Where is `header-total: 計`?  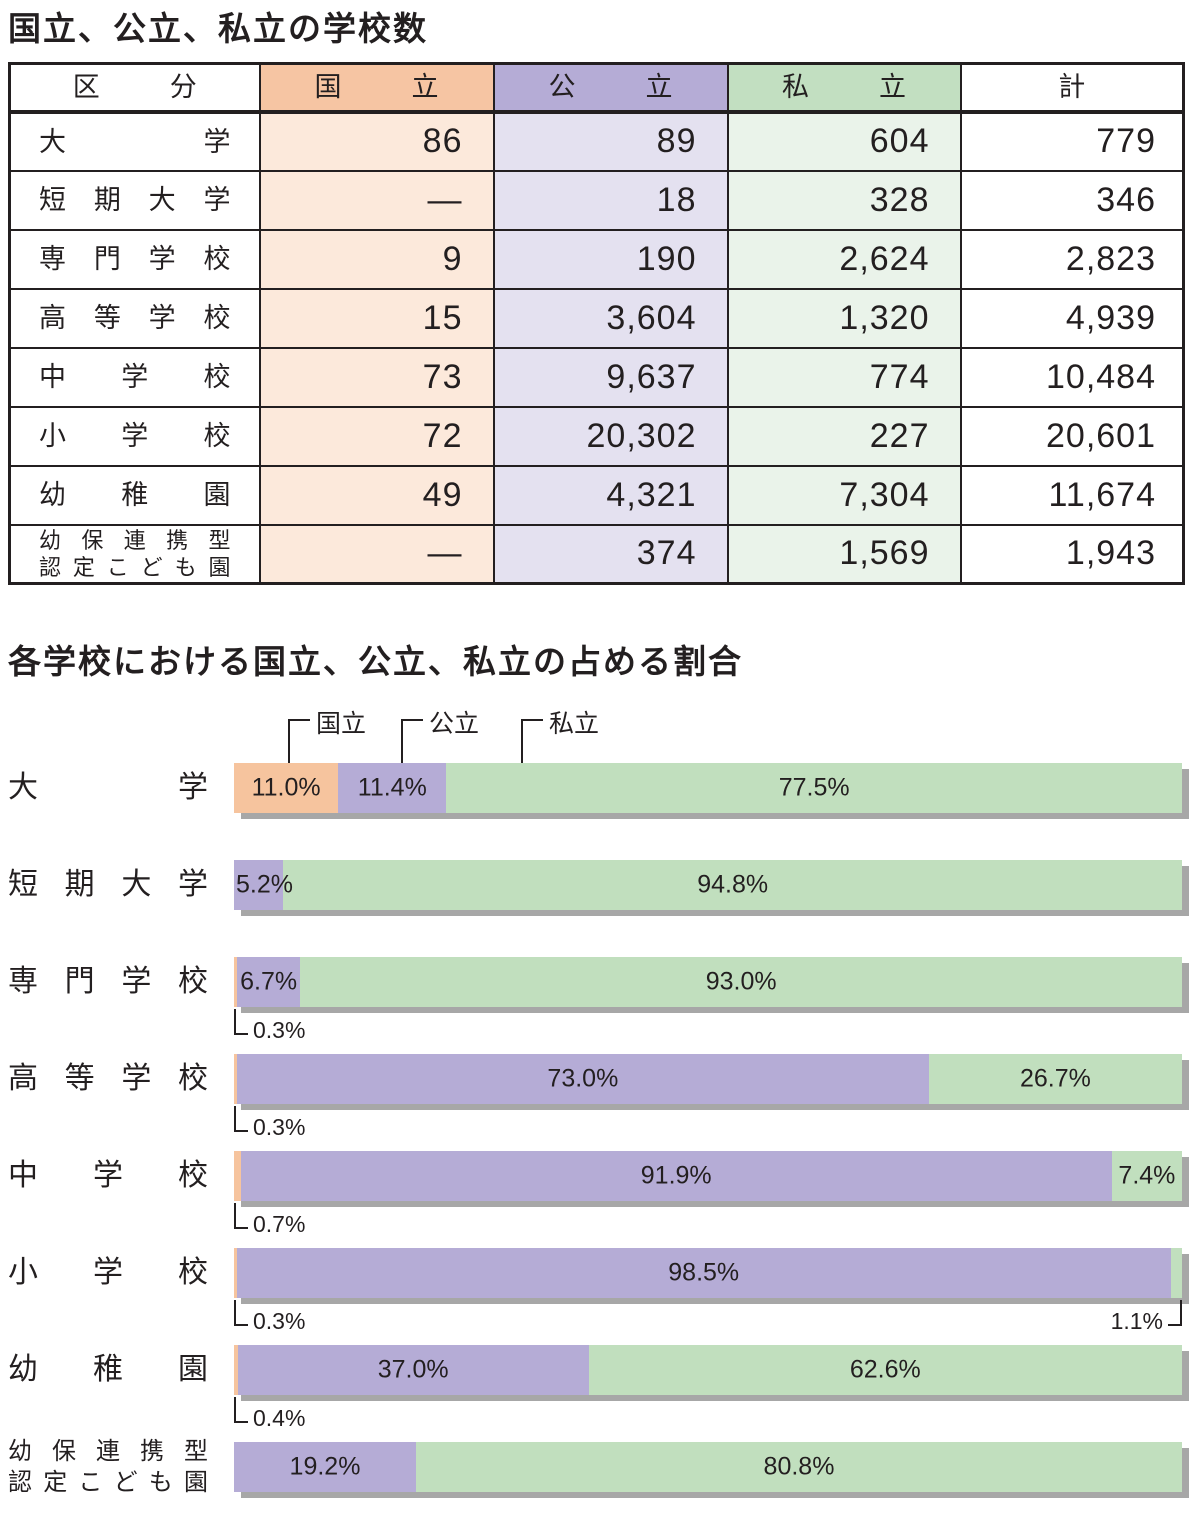 header-total: 計 is located at coordinates (1072, 88).